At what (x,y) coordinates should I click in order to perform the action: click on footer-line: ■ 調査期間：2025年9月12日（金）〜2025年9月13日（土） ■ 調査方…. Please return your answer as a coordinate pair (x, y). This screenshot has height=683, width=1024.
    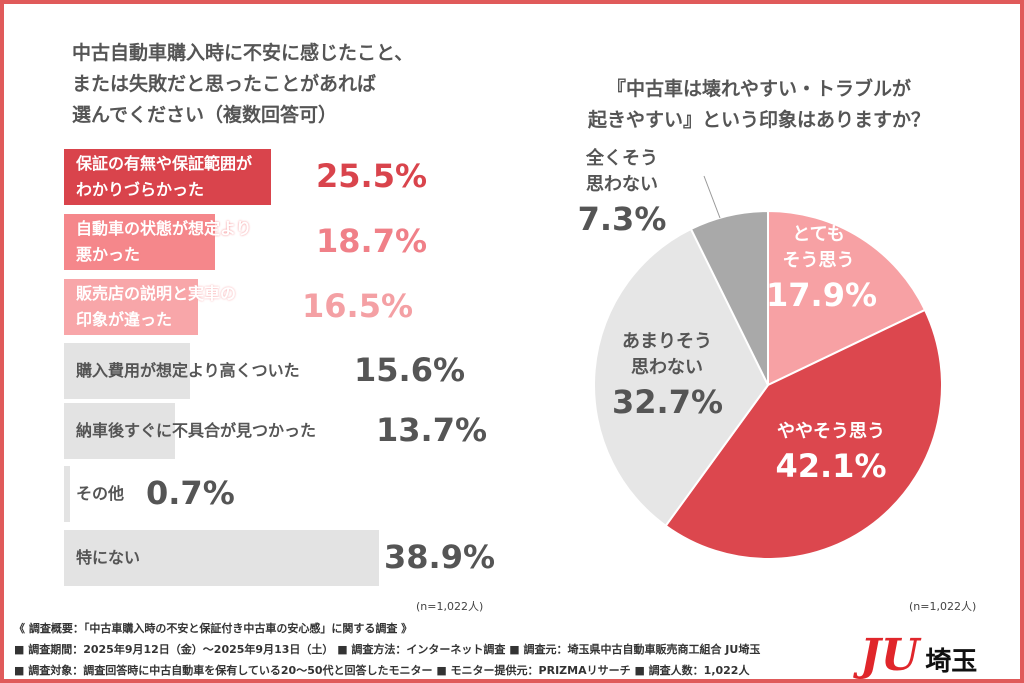
    Looking at the image, I should click on (387, 649).